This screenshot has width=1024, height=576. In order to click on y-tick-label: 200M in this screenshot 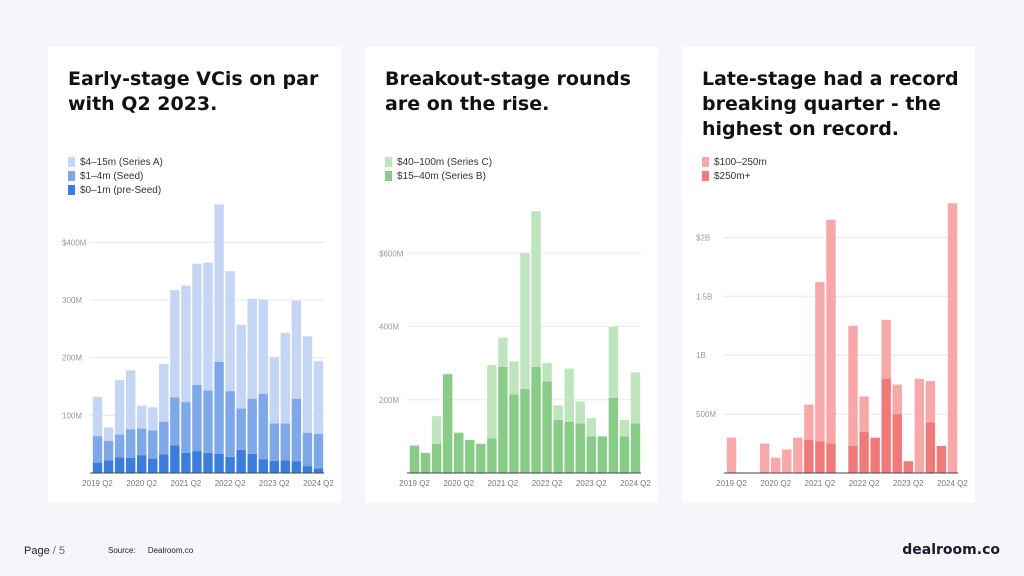, I will do `click(389, 400)`.